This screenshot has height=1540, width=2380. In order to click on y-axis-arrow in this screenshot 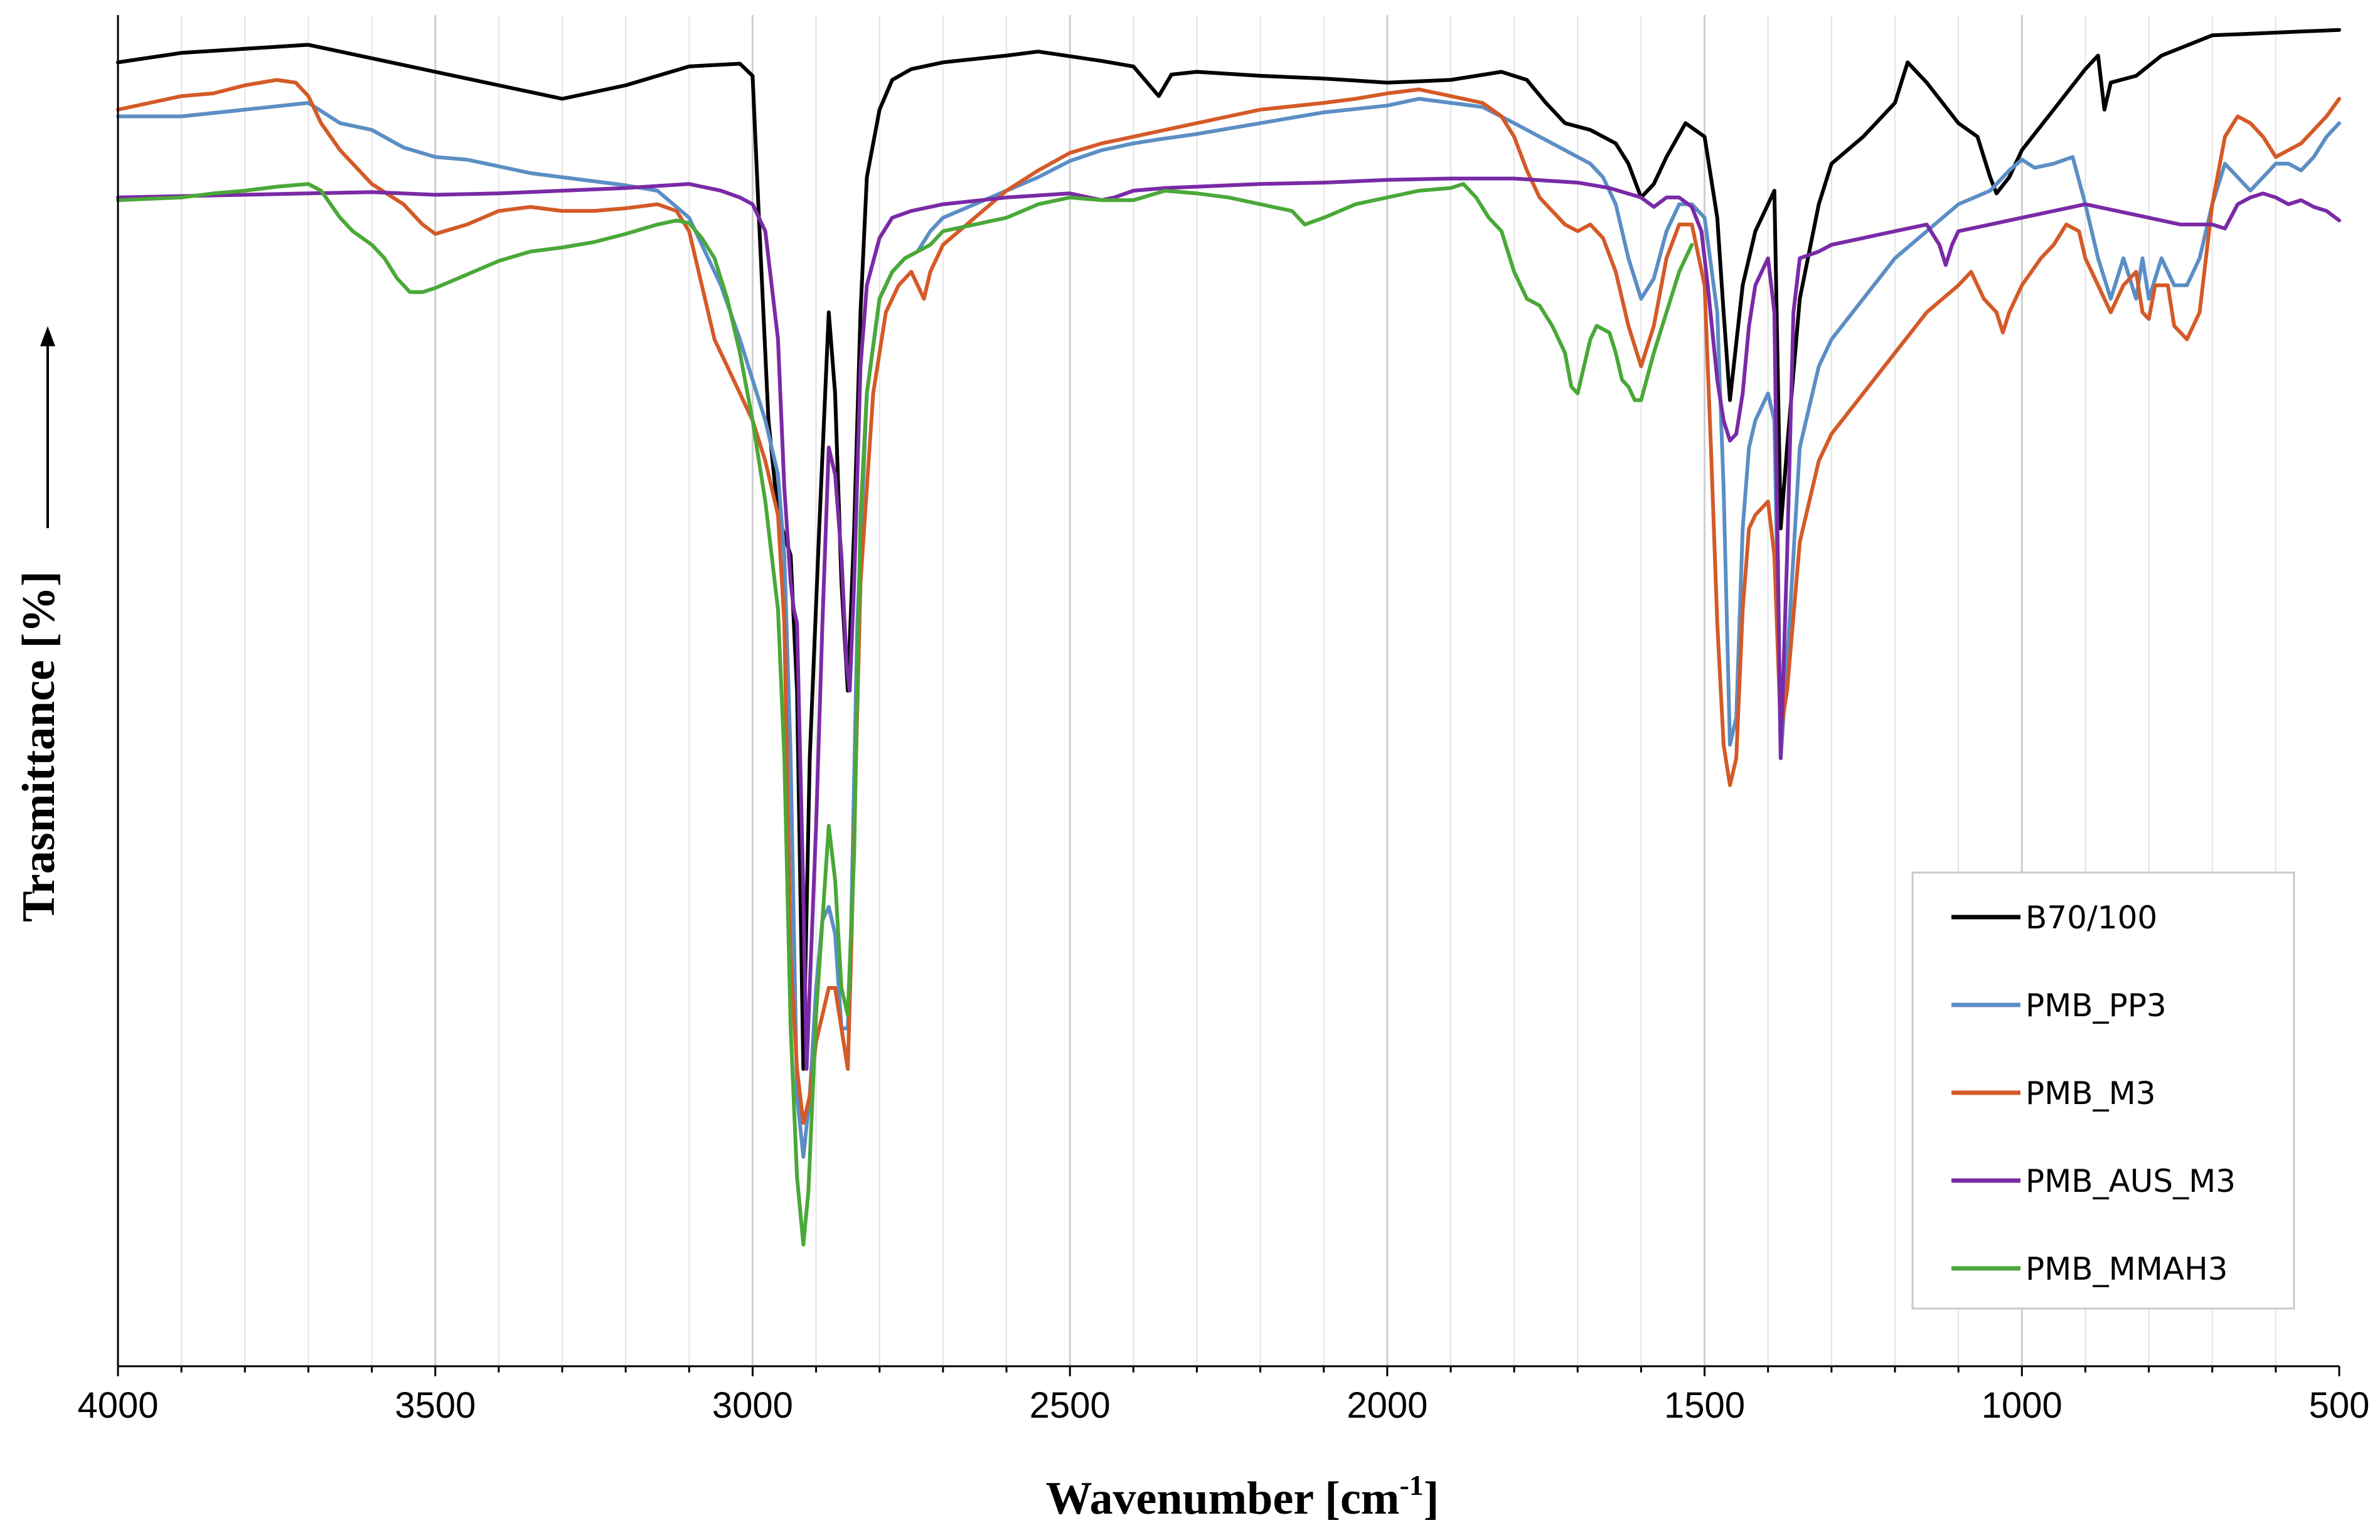, I will do `click(47, 427)`.